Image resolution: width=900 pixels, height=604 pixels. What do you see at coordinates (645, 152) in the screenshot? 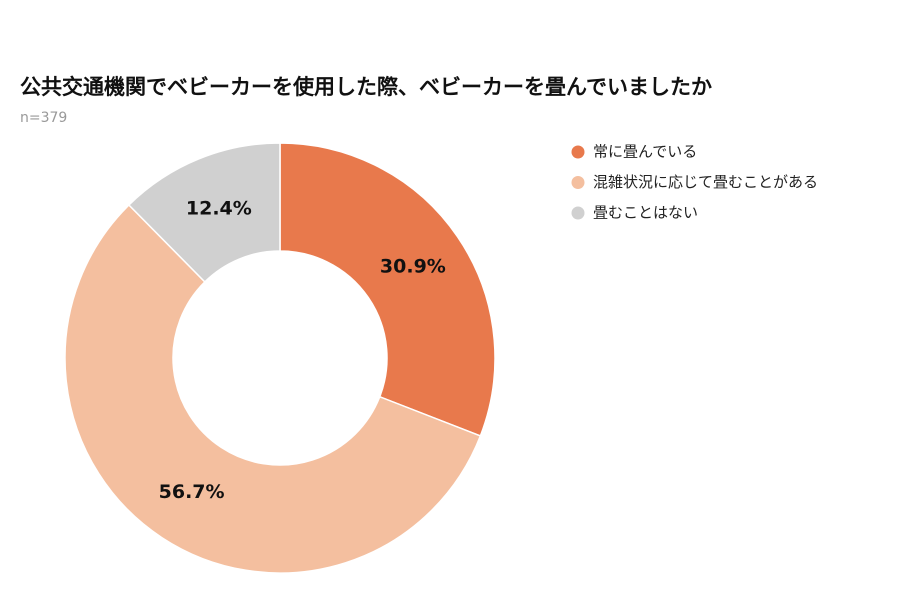
I see `legend-label: 常に畳んでいる` at bounding box center [645, 152].